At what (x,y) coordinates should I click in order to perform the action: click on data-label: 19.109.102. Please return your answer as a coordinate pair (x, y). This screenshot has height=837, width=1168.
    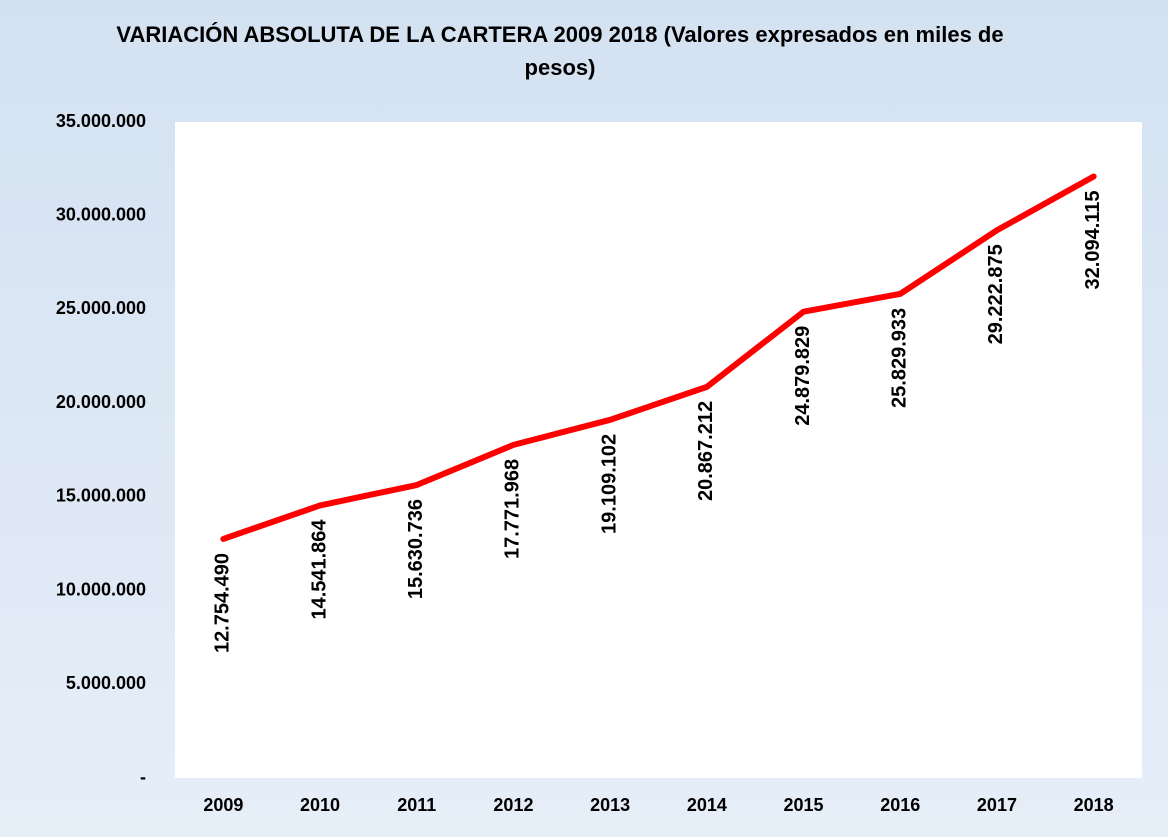
    Looking at the image, I should click on (609, 484).